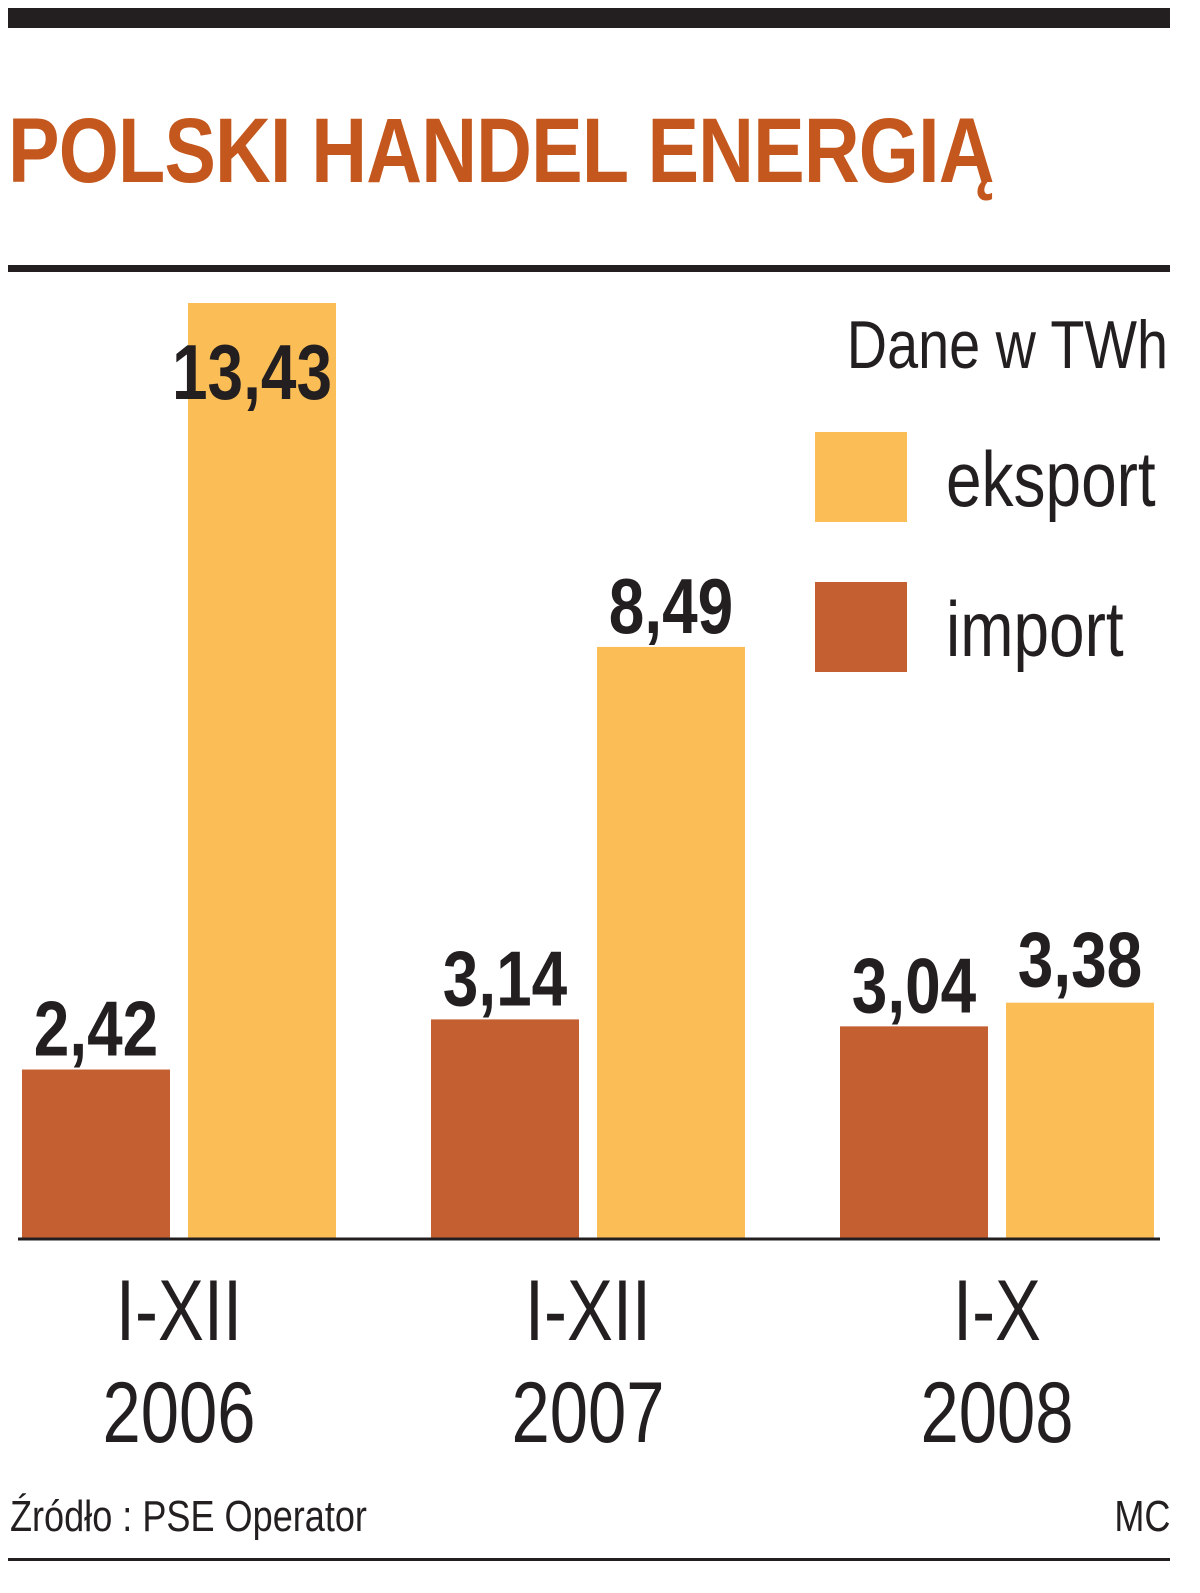 The image size is (1200, 1593). Describe the element at coordinates (1035, 629) in the screenshot. I see `legend-label-import: import` at that location.